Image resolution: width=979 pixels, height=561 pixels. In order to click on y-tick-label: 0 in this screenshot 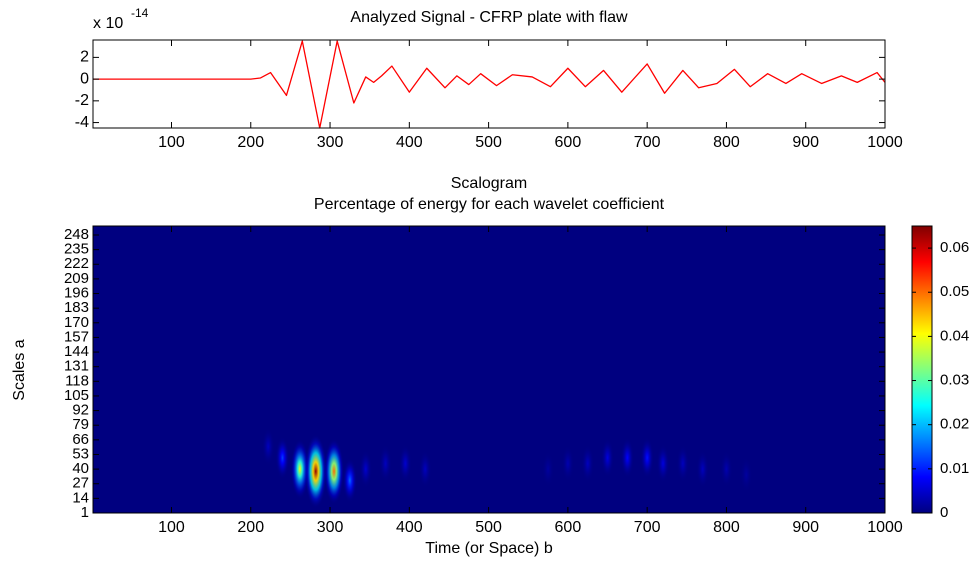, I will do `click(84, 78)`.